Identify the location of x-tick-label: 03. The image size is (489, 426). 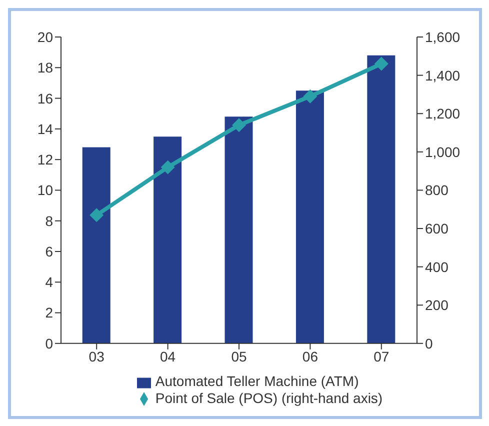
(96, 356).